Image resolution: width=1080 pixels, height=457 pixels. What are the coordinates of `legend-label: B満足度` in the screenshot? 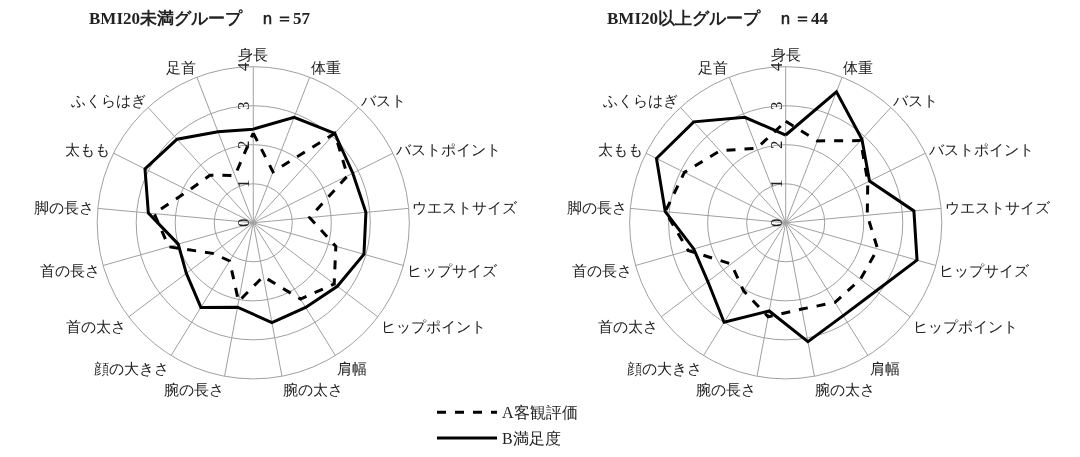 It's located at (531, 439).